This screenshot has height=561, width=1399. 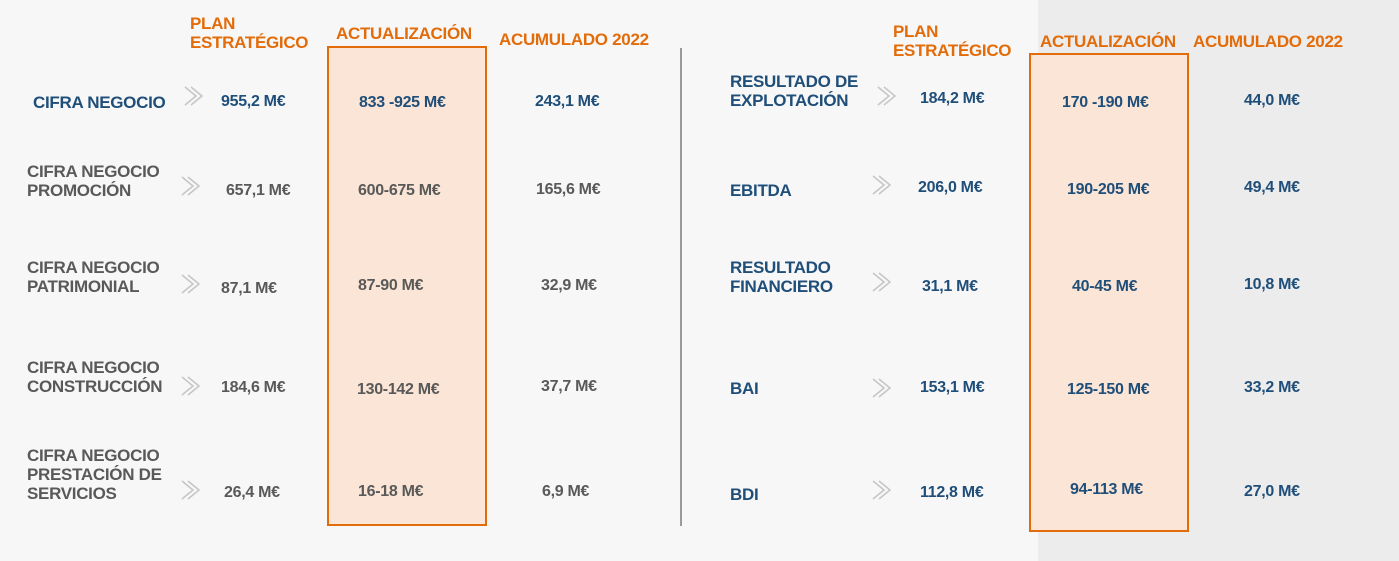 What do you see at coordinates (94, 475) in the screenshot?
I see `left-row-5-label: CIFRA NEGOCIO PRESTACIÓN DE SERVICIOS` at bounding box center [94, 475].